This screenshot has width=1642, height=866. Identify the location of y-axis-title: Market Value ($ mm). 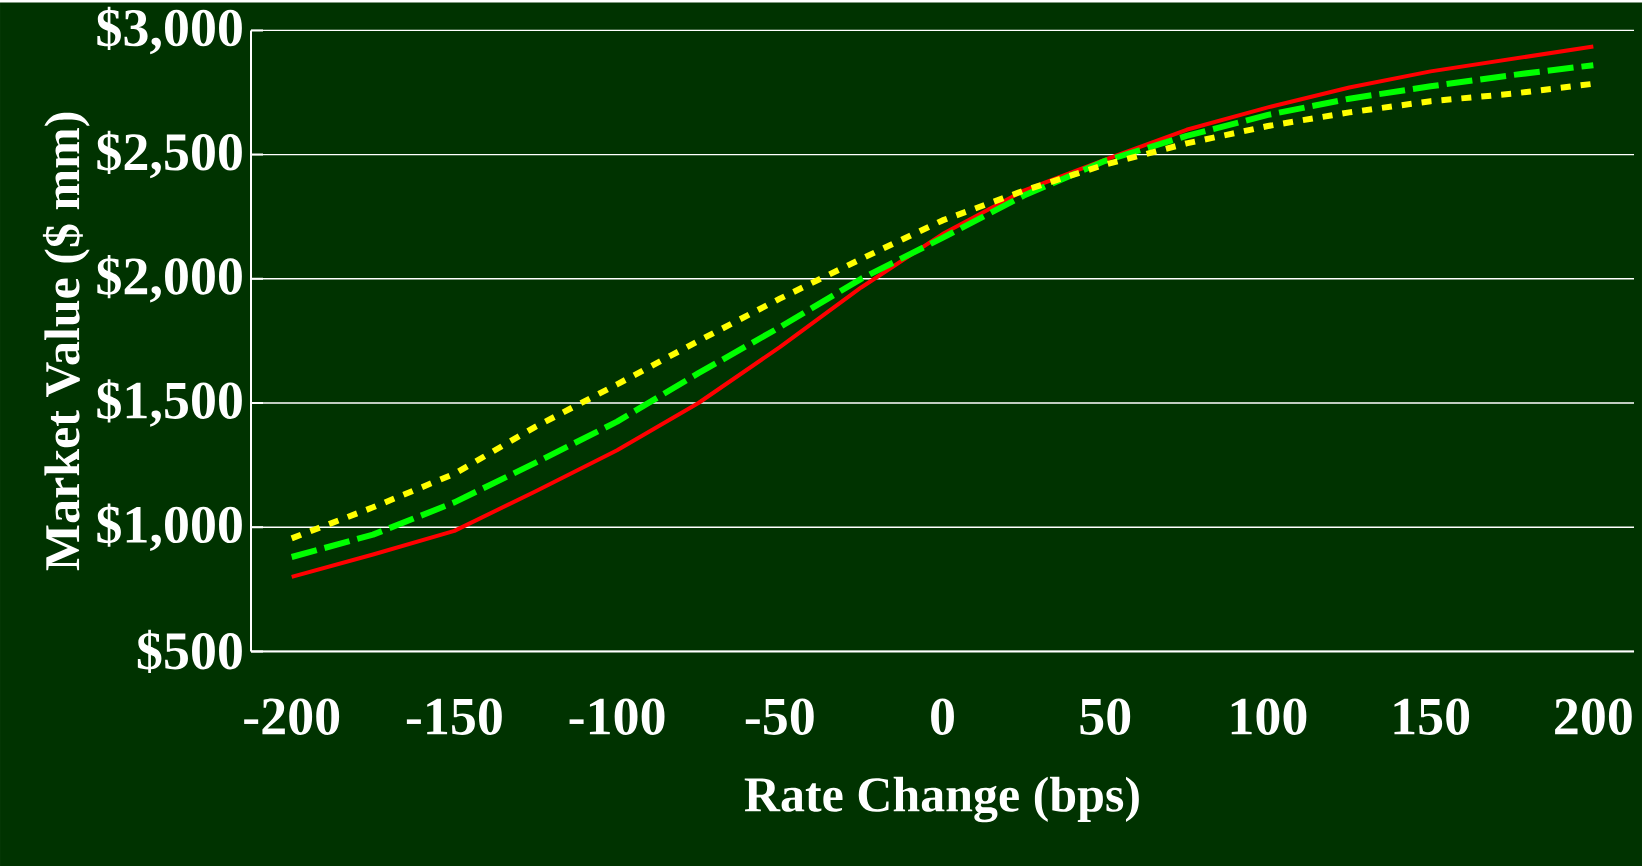
(66, 341).